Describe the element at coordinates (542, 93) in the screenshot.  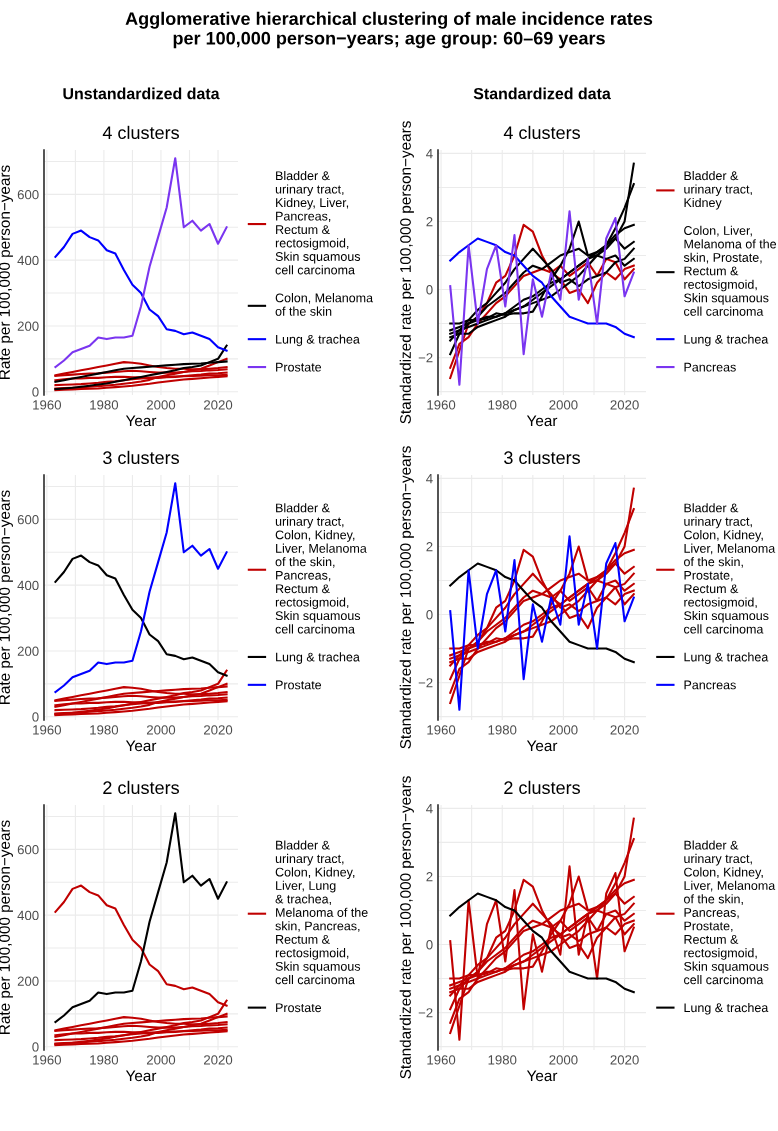
I see `chart-subtitle: Standardized data` at that location.